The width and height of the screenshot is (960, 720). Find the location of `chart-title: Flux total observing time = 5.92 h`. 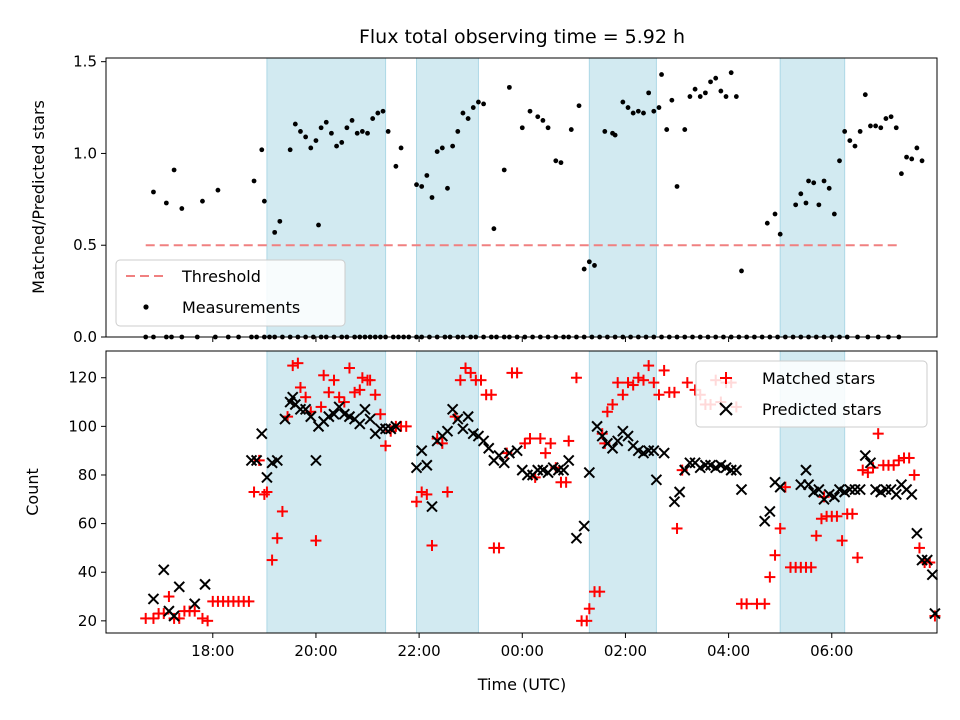

chart-title: Flux total observing time = 5.92 h is located at coordinates (522, 37).